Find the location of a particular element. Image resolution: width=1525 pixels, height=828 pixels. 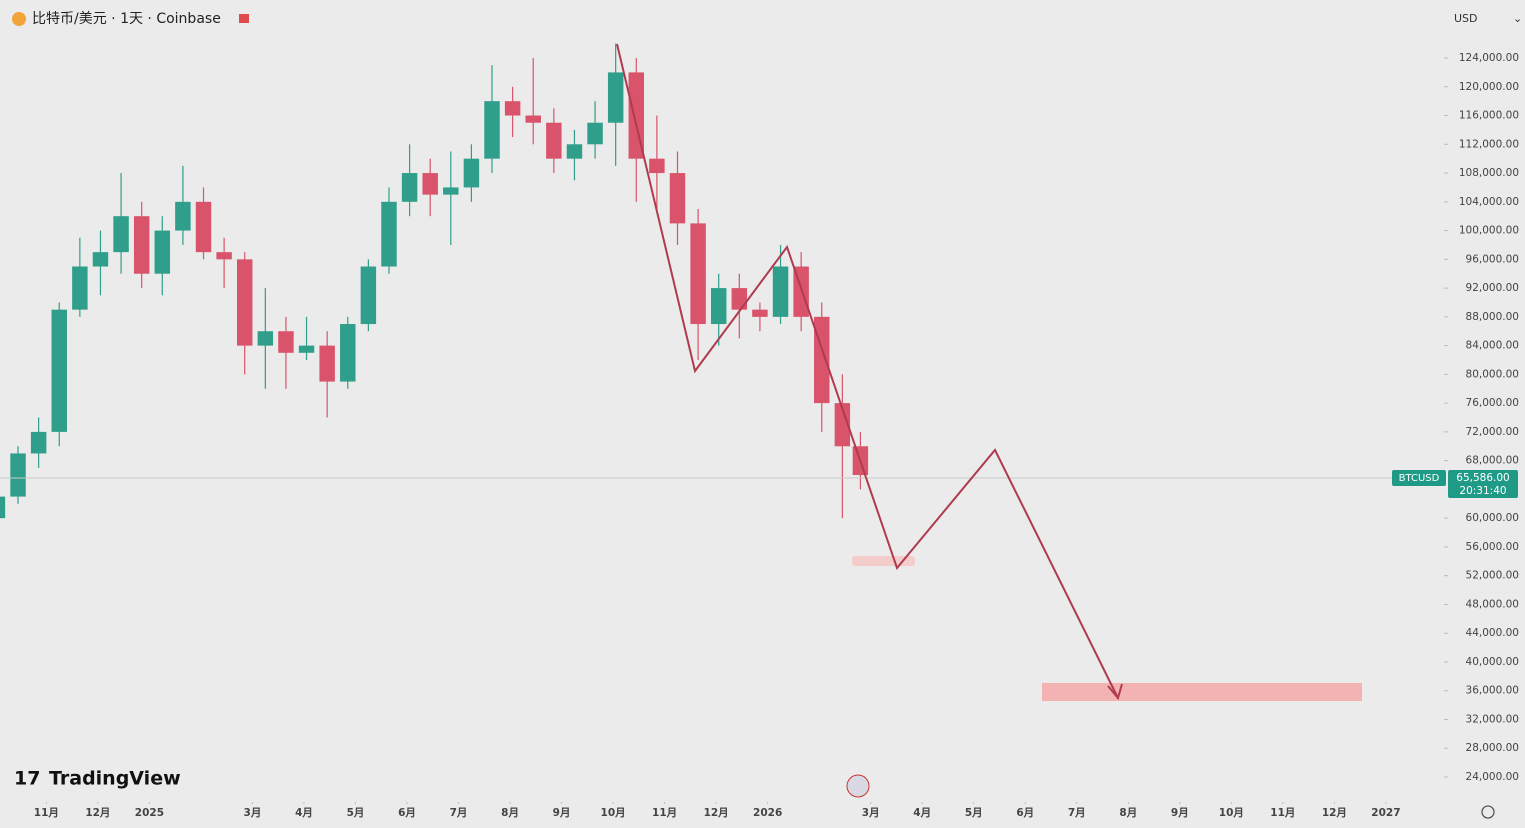

y-tick-label: 40,000.00 is located at coordinates (1492, 662).